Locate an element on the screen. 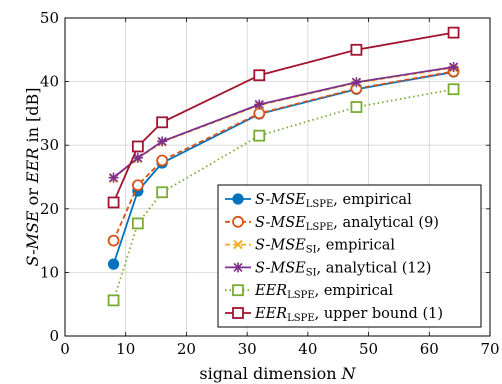 The image size is (502, 384). legend-label: EERLSPE, upper bound (1) is located at coordinates (348, 315).